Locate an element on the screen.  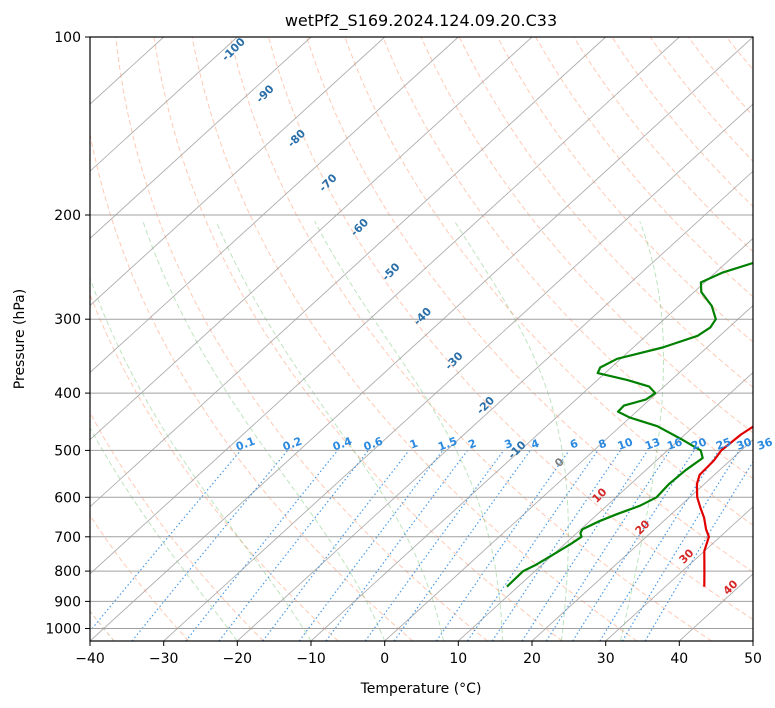
profile-series is located at coordinates (629, 424).